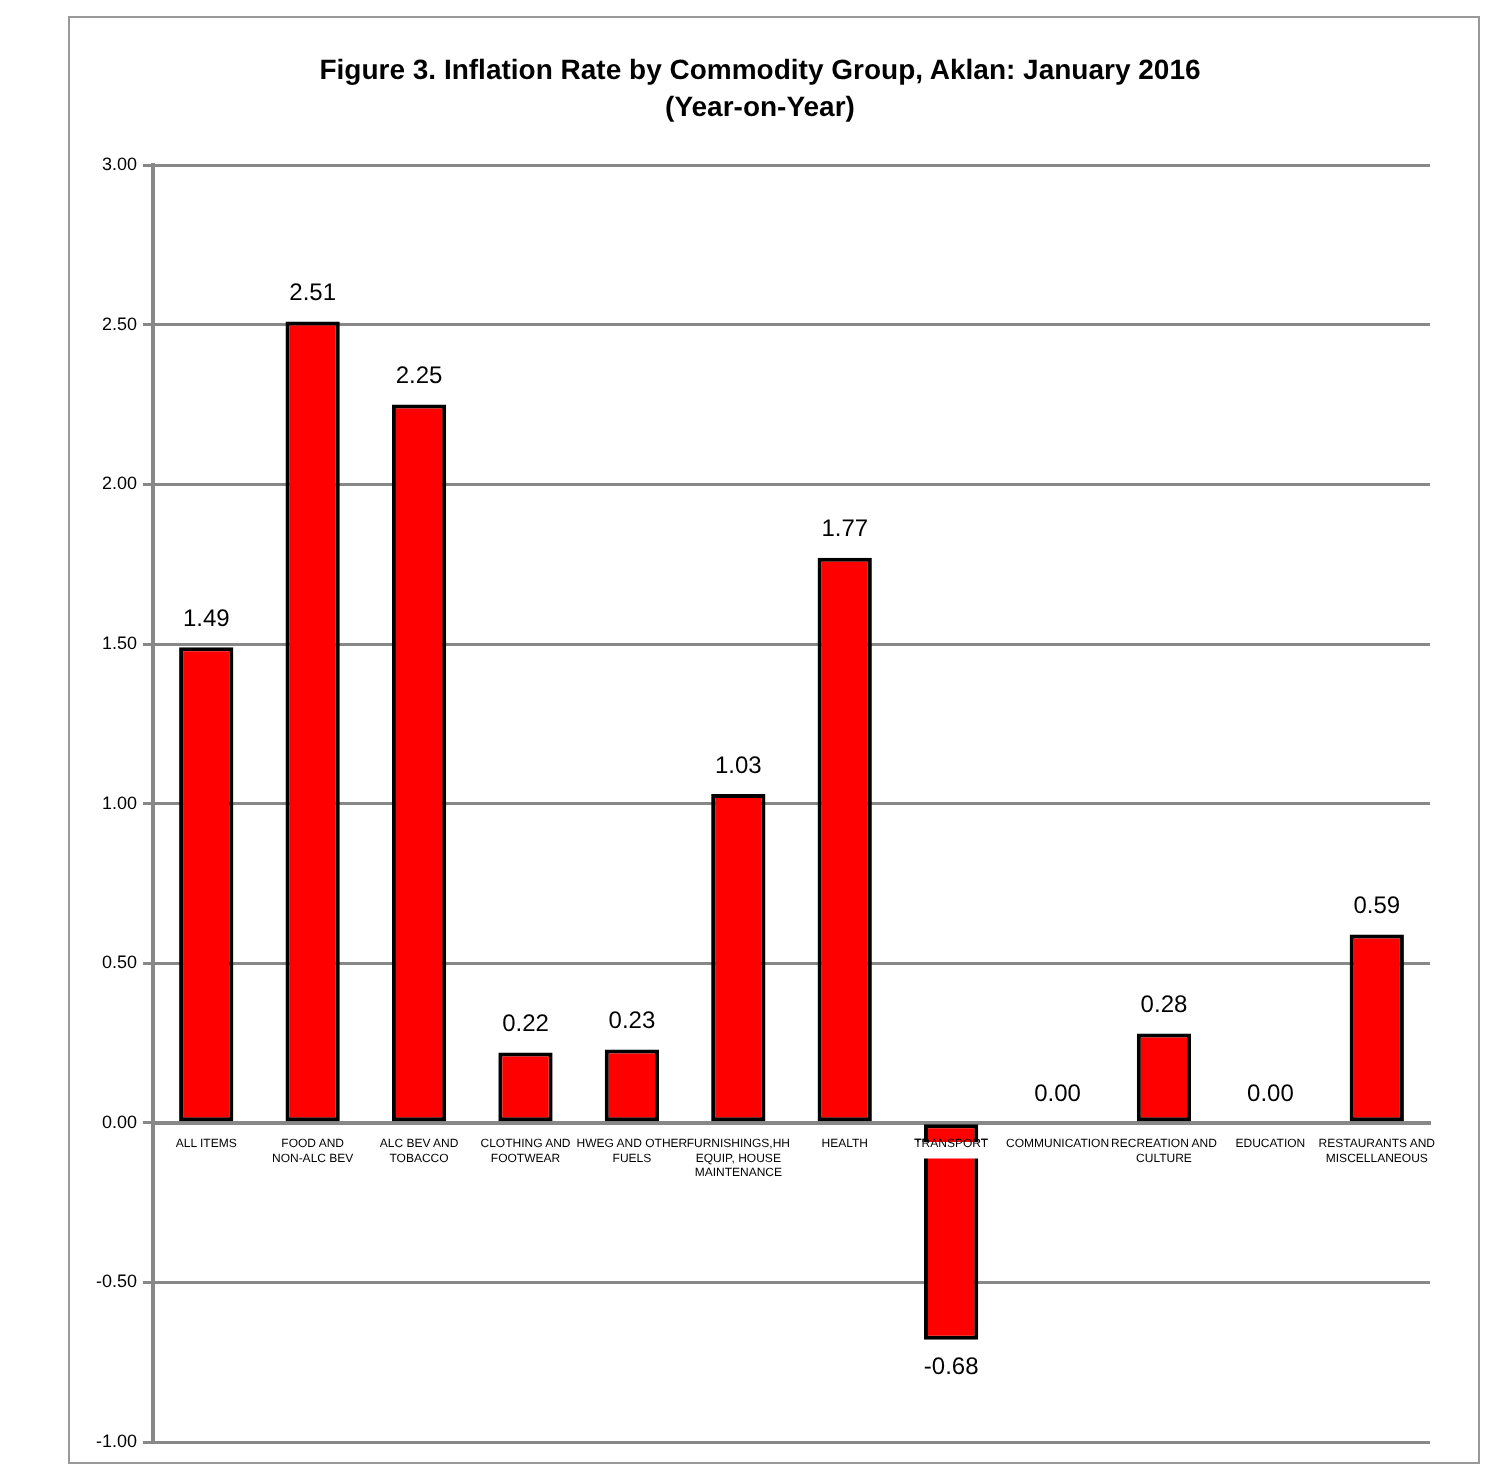 The height and width of the screenshot is (1484, 1508). What do you see at coordinates (951, 1366) in the screenshot?
I see `data-label: -0.68` at bounding box center [951, 1366].